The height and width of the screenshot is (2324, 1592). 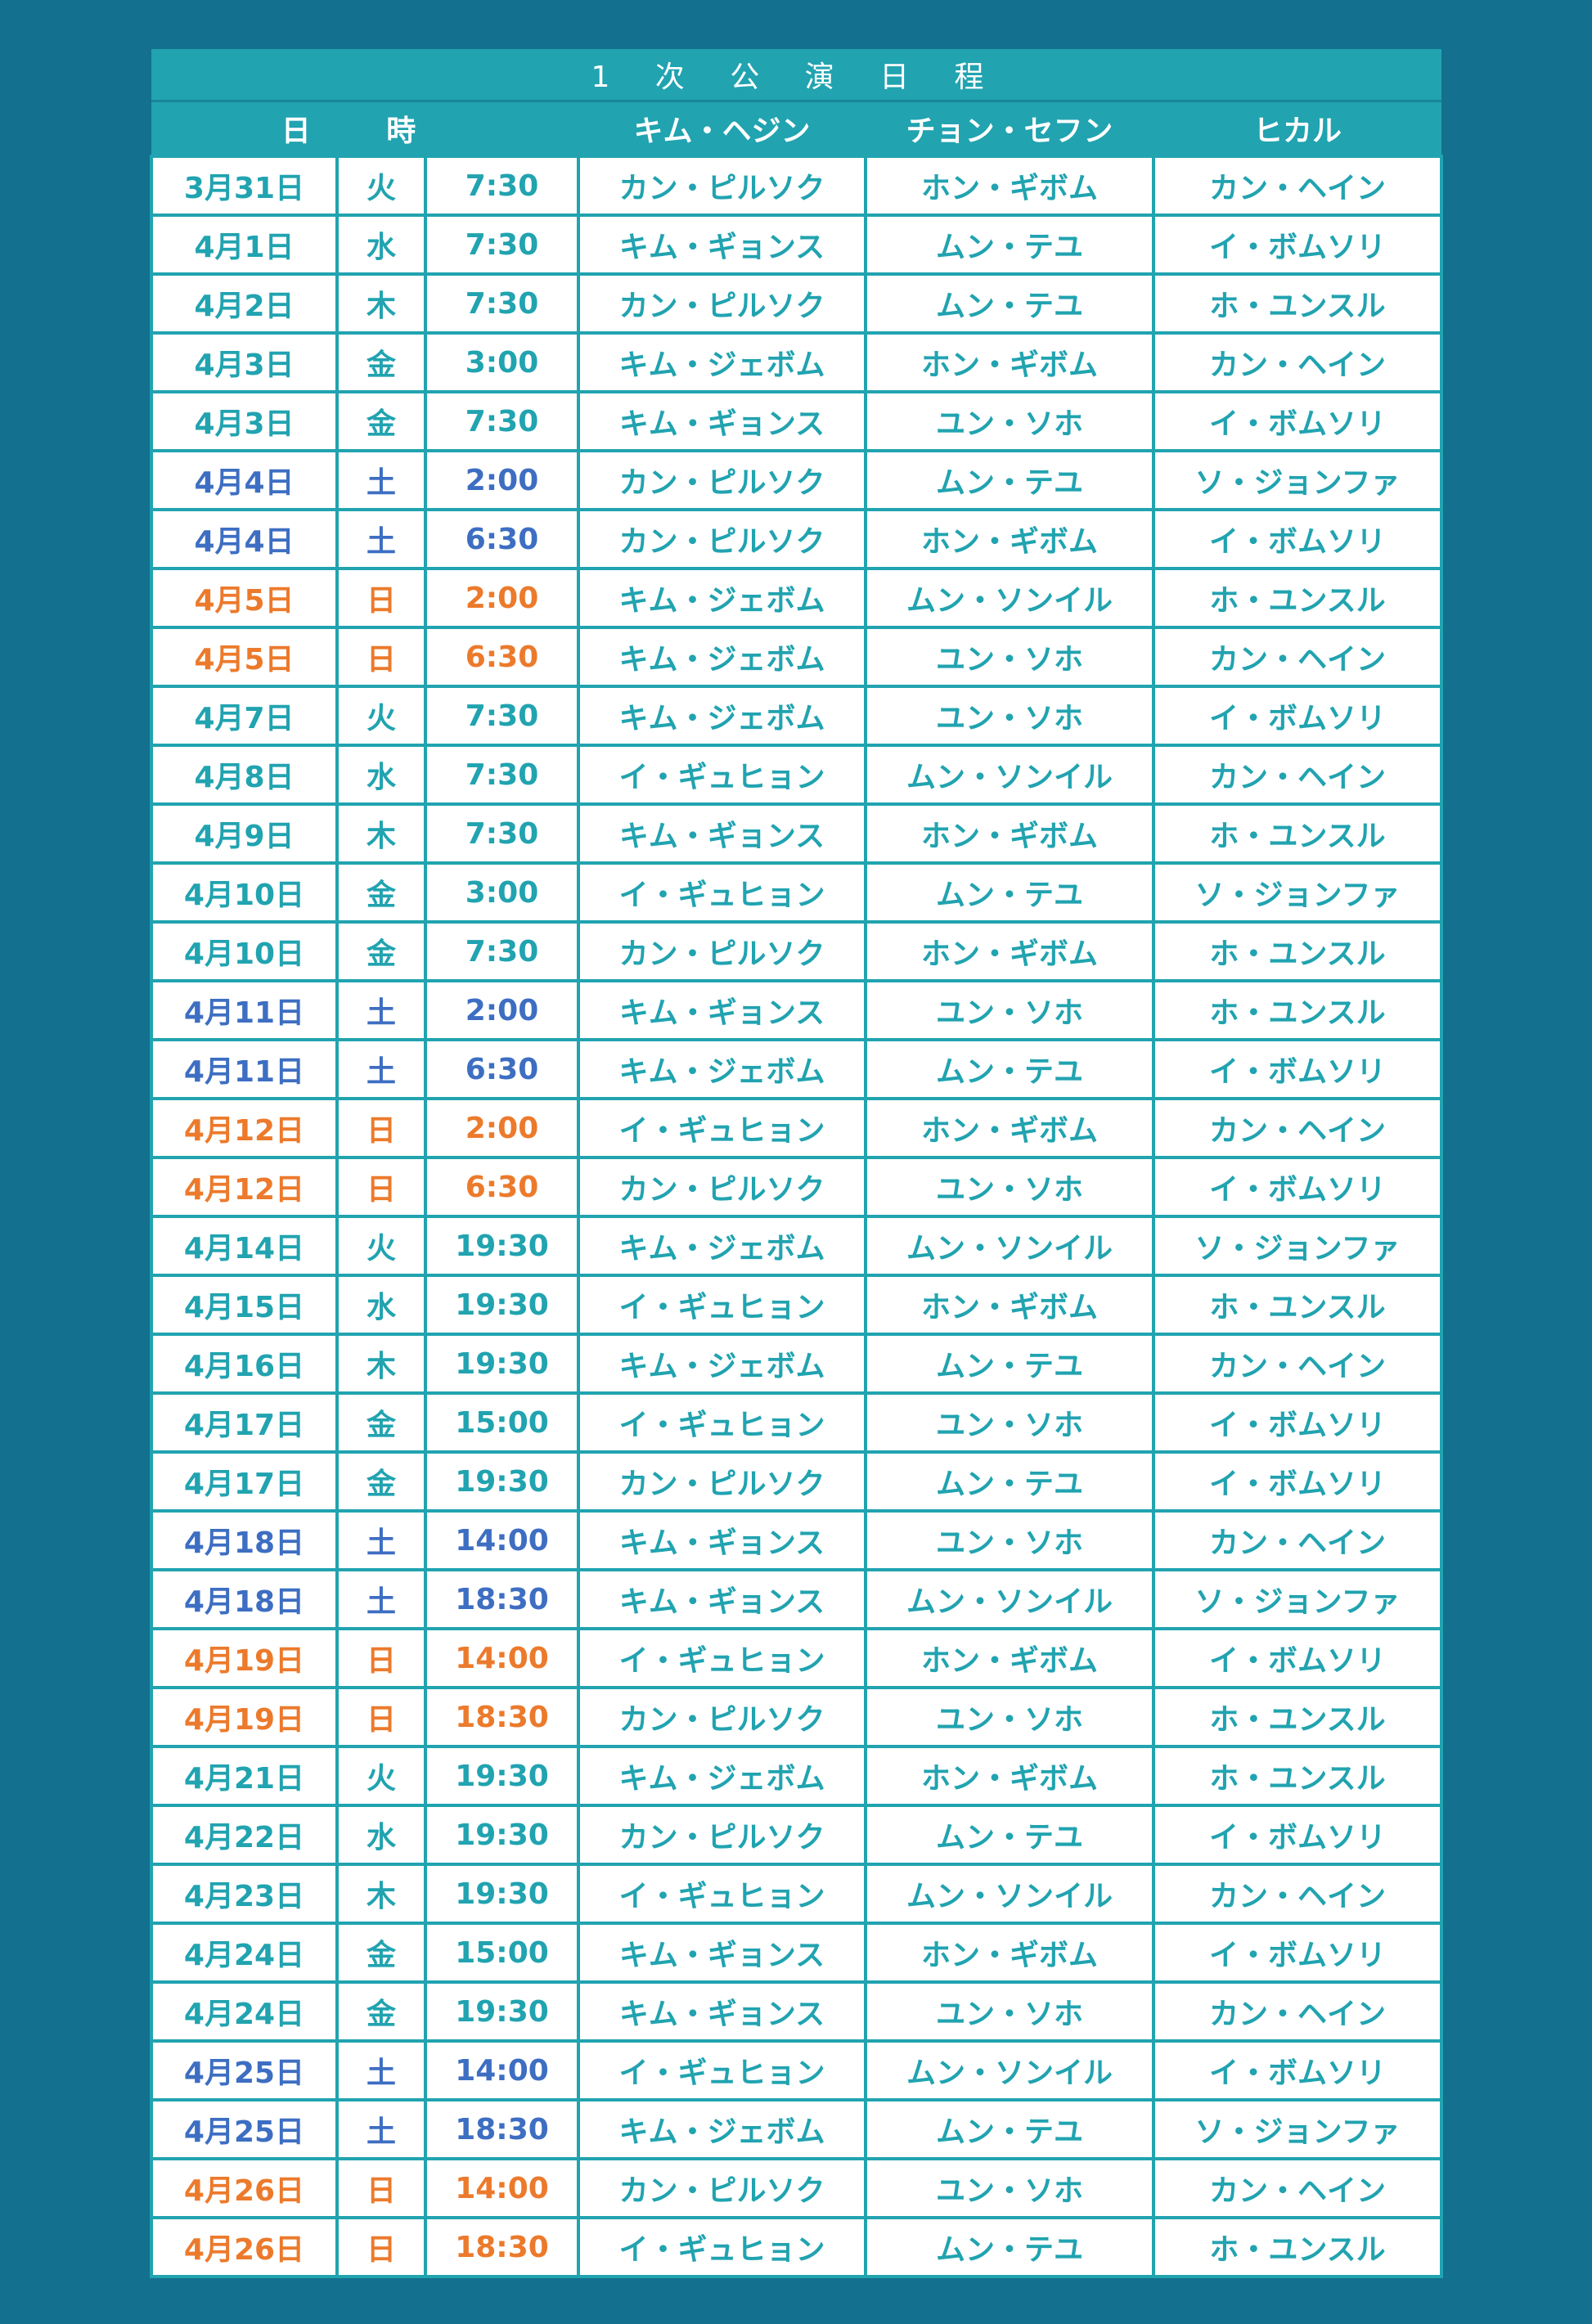 What do you see at coordinates (244, 716) in the screenshot?
I see `date-cell: 4月7日` at bounding box center [244, 716].